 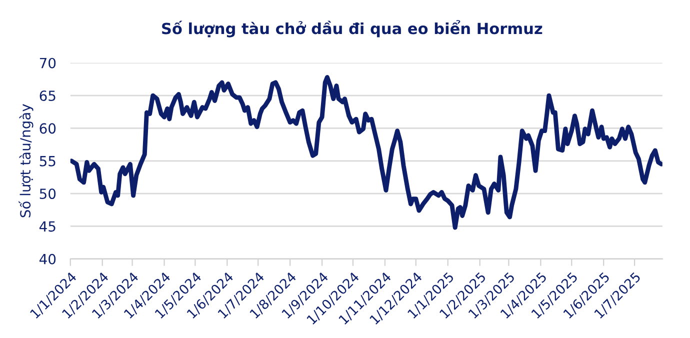 I want to click on y-tick-label: 55, so click(x=48, y=161).